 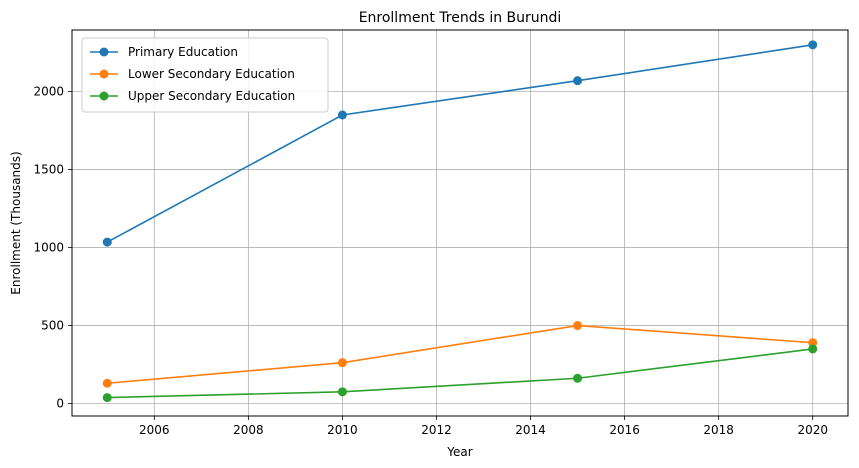 What do you see at coordinates (530, 430) in the screenshot?
I see `x-tick-label: 2014` at bounding box center [530, 430].